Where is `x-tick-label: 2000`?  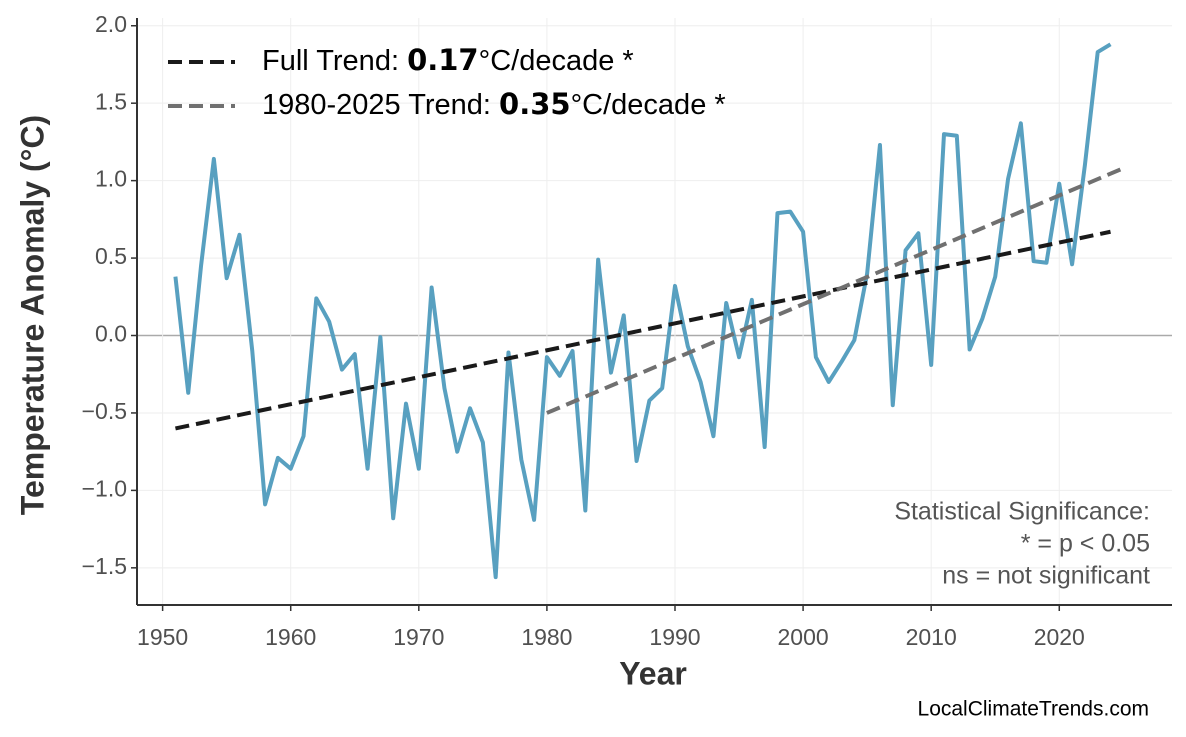 x-tick-label: 2000 is located at coordinates (803, 637).